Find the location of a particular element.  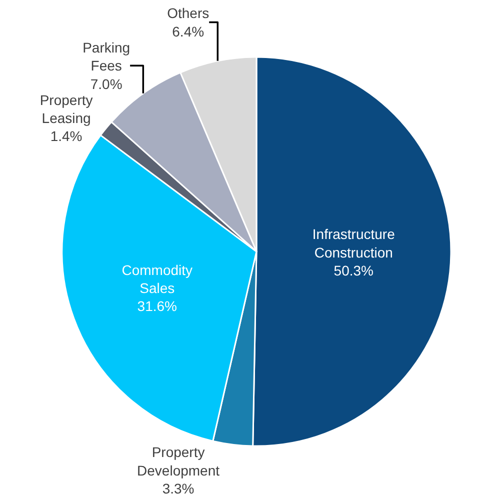

data-label: 3.3% is located at coordinates (178, 488).